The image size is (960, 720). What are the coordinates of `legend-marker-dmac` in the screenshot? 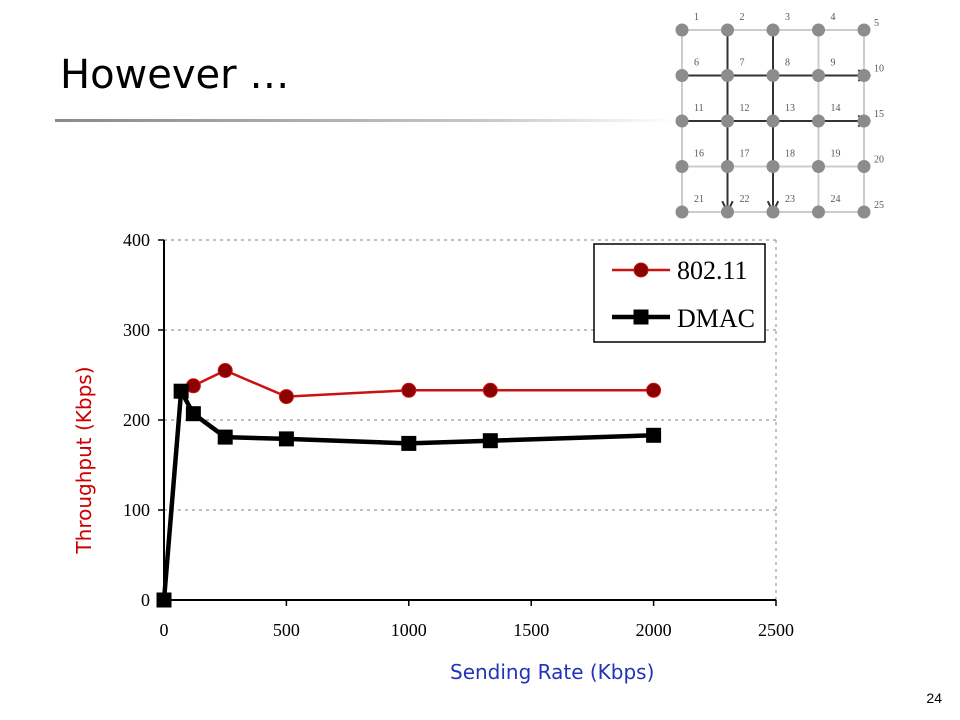 It's located at (641, 317).